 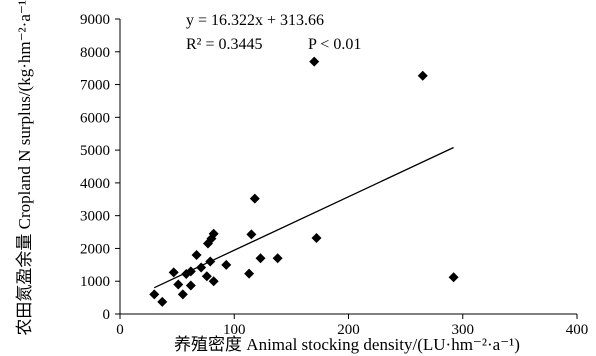 I want to click on y-axis-title: 农田氮盈余量 Cropland N surplus/(kg·hm⁻²·a⁻¹), so click(x=24, y=168).